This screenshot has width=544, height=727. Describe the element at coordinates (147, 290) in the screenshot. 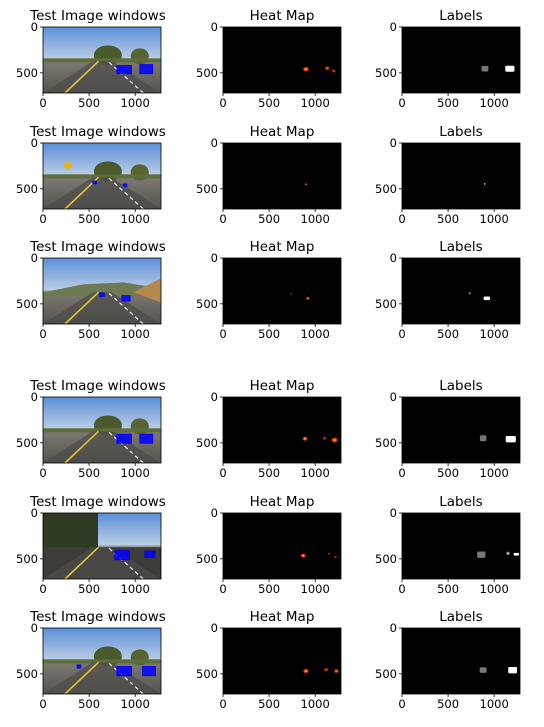

I see `dry-hill` at that location.